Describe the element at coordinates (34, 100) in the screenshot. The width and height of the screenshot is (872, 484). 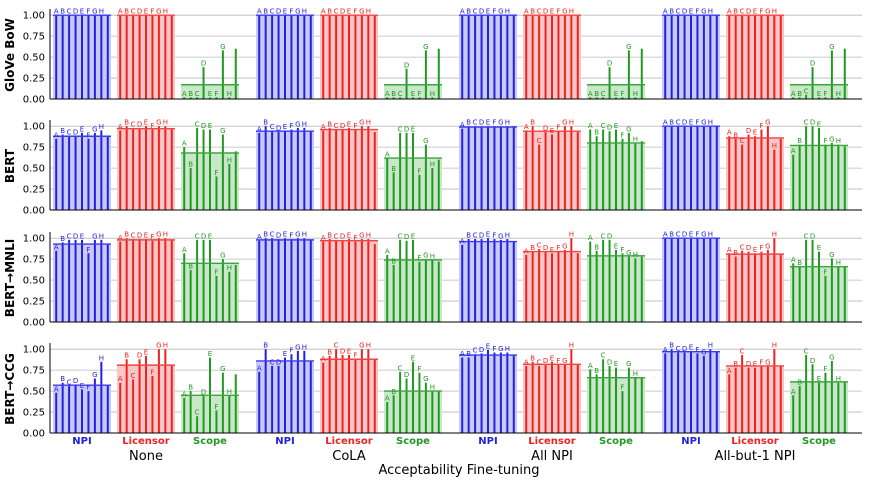
I see `y-tick-label: 0.00` at that location.